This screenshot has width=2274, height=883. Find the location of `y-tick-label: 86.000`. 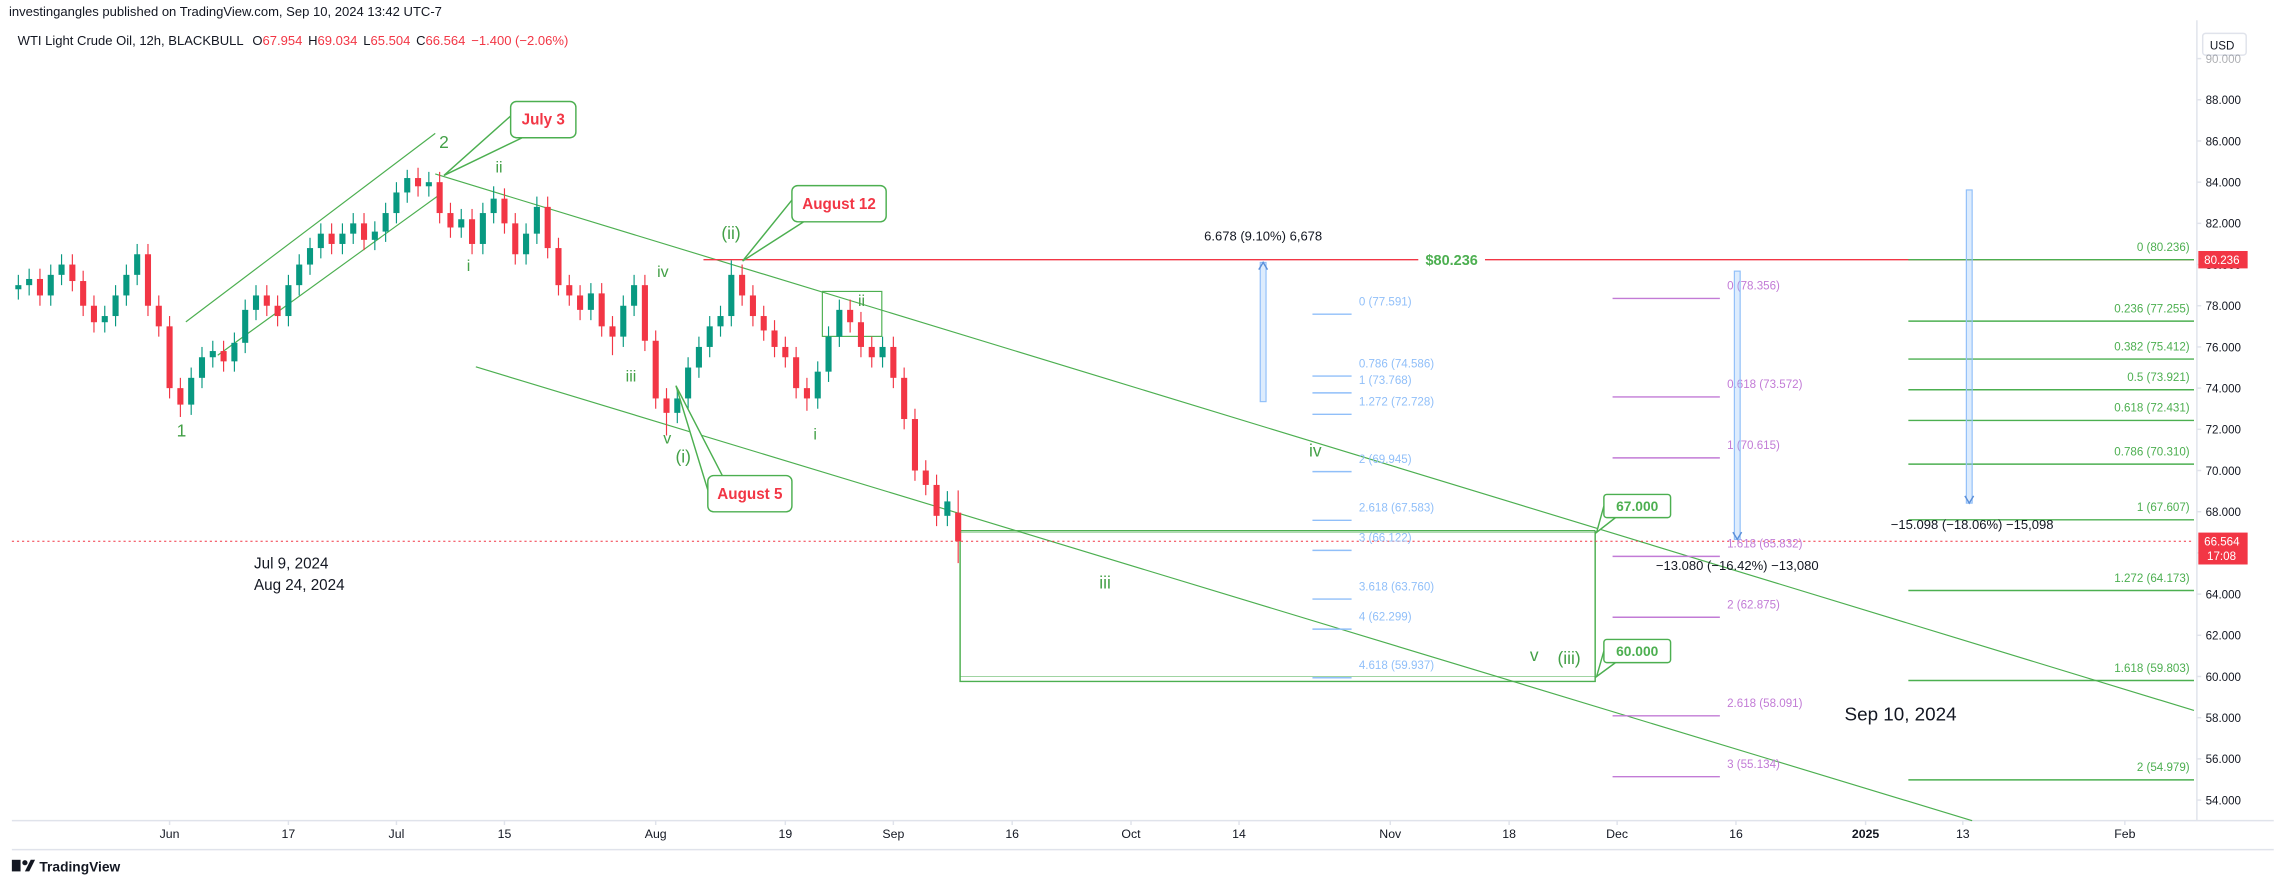

y-tick-label: 86.000 is located at coordinates (2223, 142).